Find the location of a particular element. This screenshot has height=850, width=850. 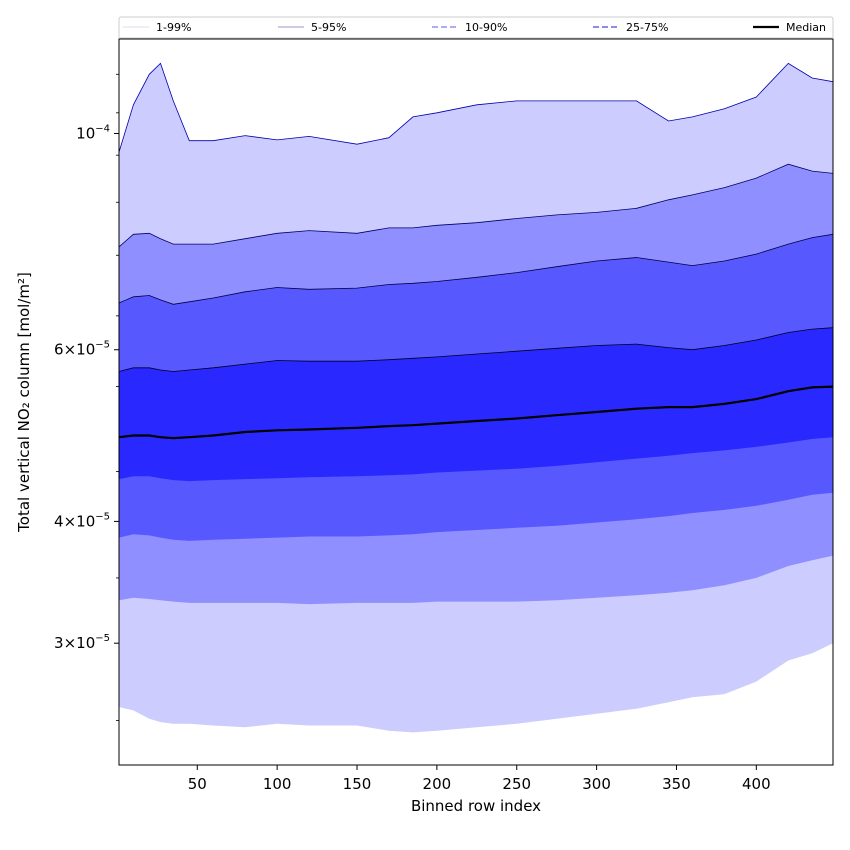

legend-box is located at coordinates (476, 27).